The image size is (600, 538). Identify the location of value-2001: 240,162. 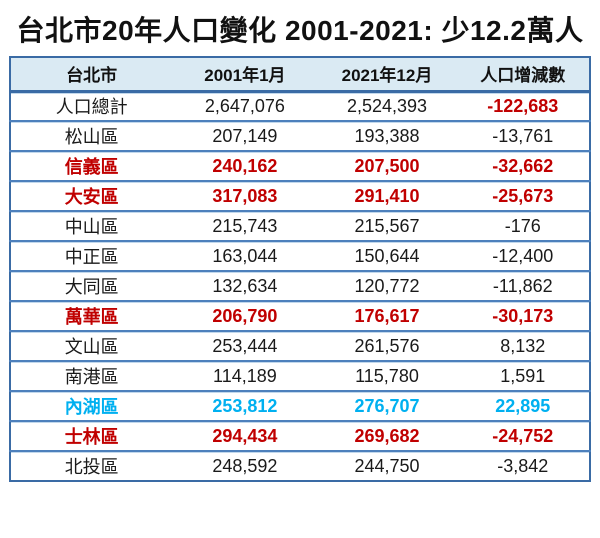
(245, 165).